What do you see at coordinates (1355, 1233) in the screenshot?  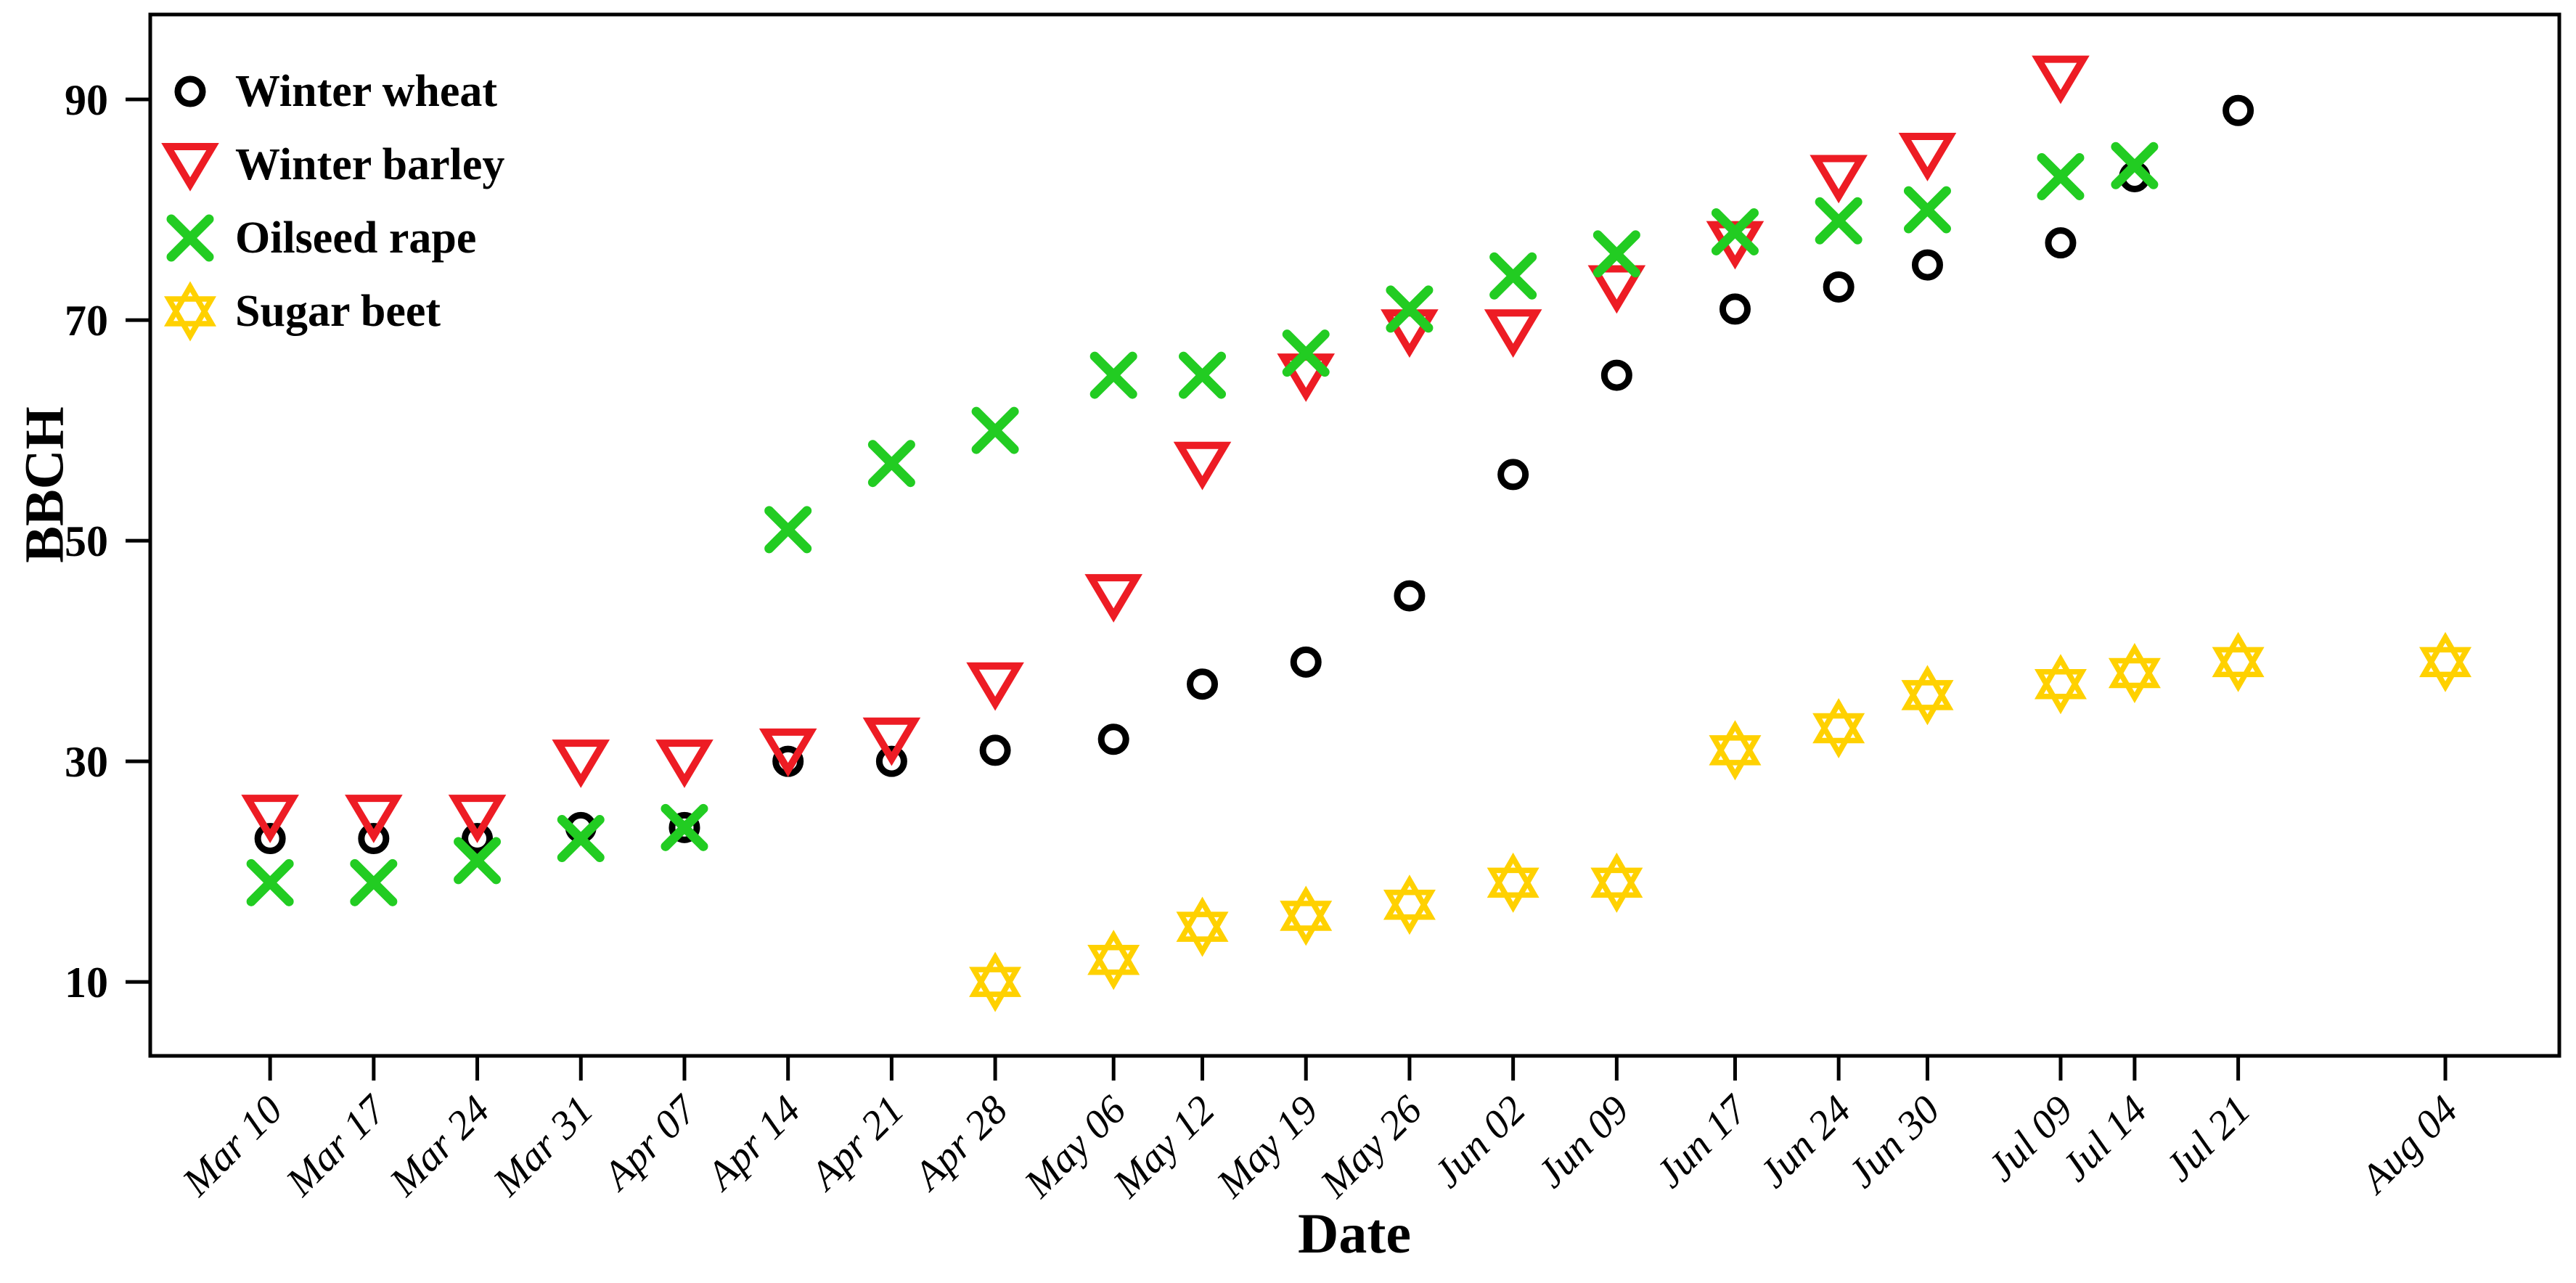 I see `x-axis-title: Date` at bounding box center [1355, 1233].